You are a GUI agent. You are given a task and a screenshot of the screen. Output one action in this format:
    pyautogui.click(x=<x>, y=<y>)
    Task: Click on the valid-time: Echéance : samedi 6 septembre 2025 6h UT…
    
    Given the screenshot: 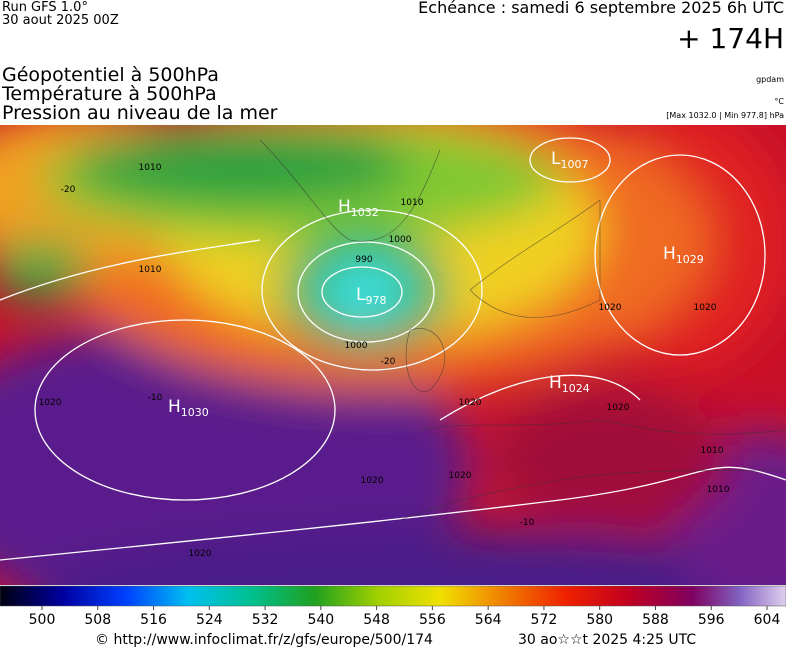 What is the action you would take?
    pyautogui.click(x=601, y=8)
    